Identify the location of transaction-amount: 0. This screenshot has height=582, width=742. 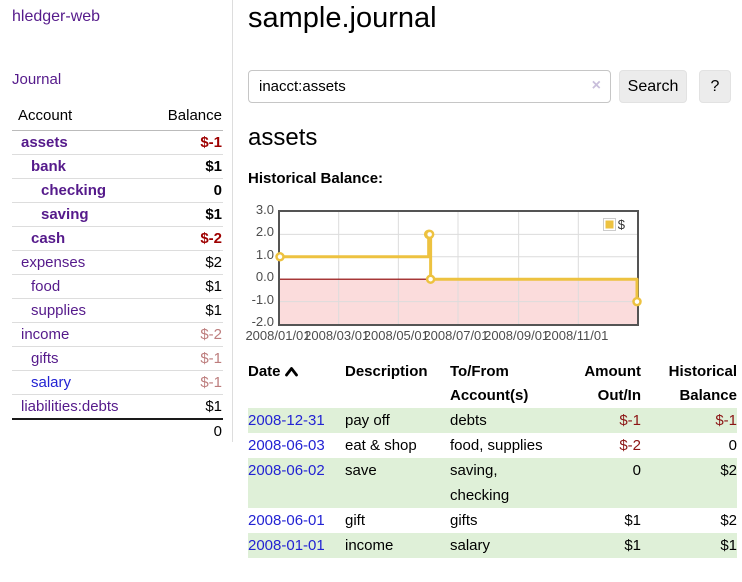
(601, 483).